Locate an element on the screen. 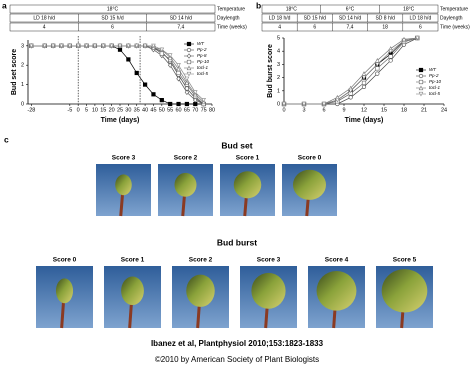 This screenshot has width=474, height=367. x-tick-label: 60 is located at coordinates (178, 110).